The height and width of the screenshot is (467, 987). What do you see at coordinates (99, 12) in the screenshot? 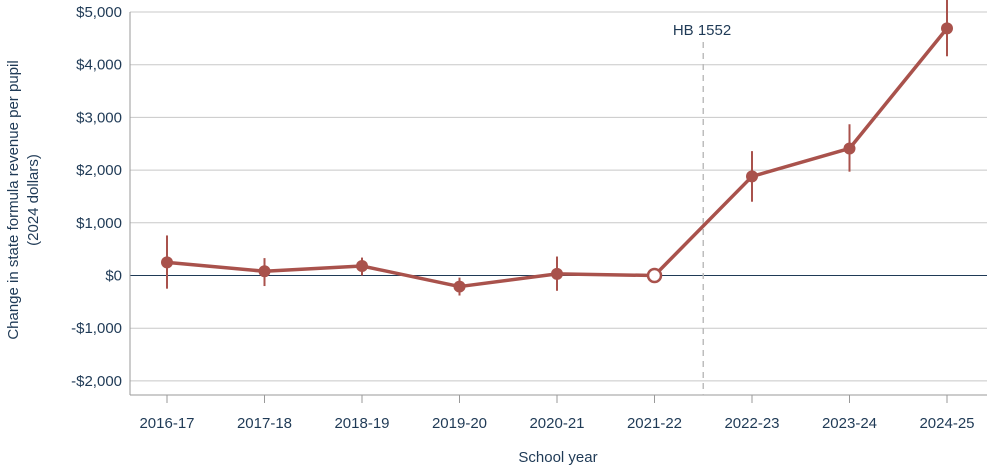
I see `y-tick-label: $5,000` at bounding box center [99, 12].